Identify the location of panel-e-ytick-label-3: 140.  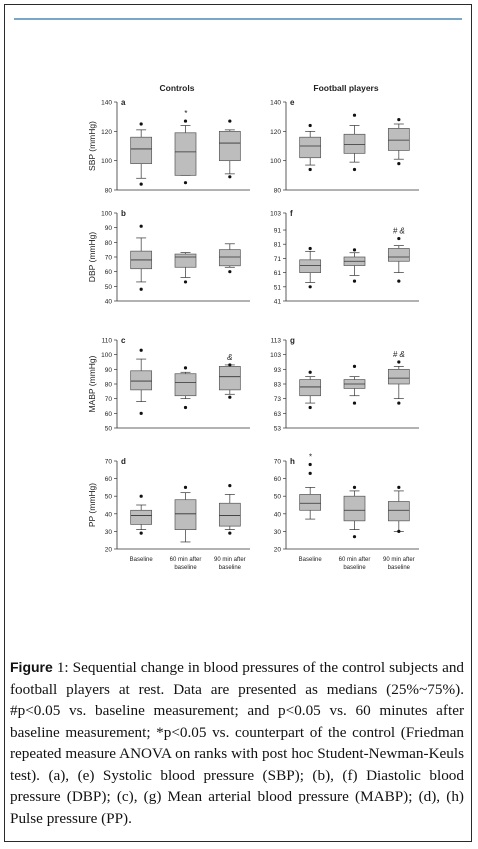
(275, 103).